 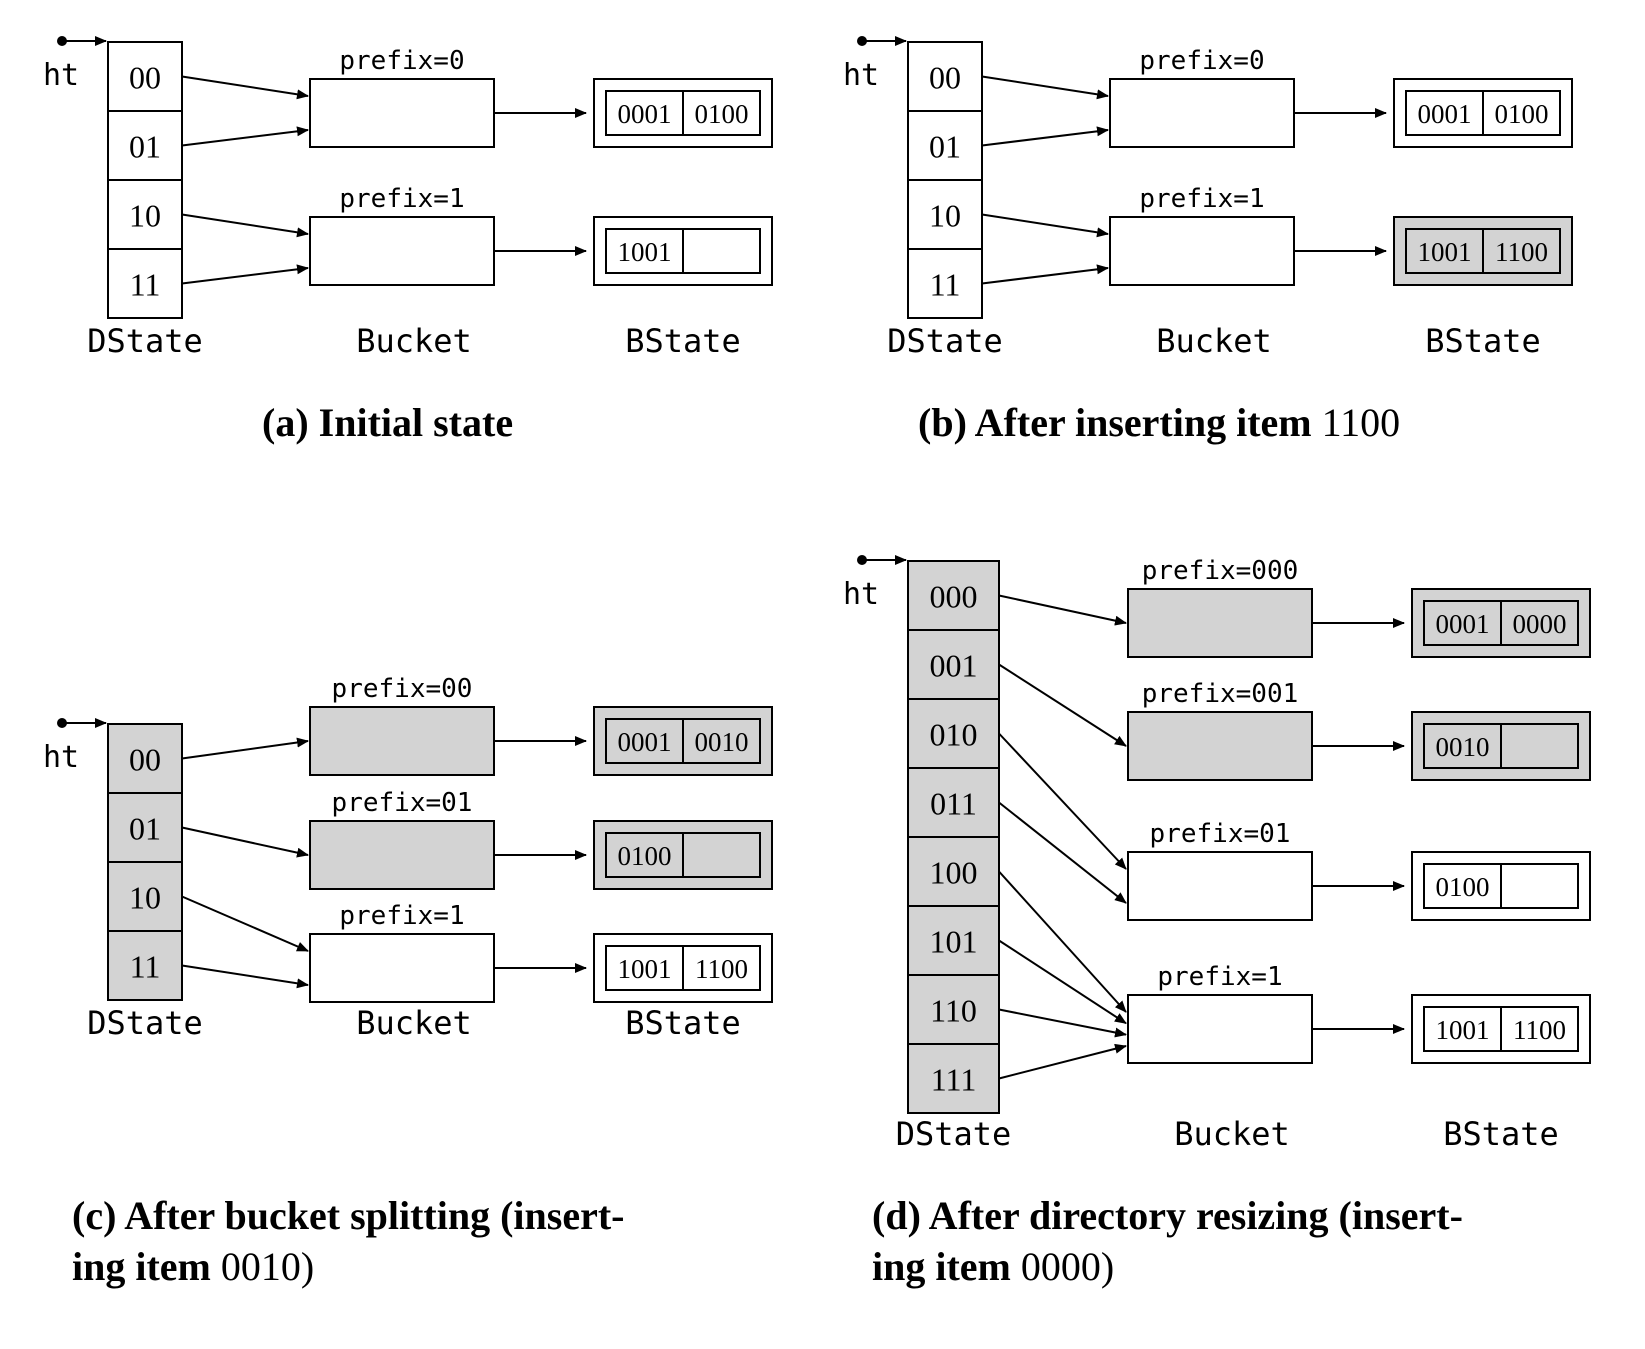 I want to click on directory-entry-label: 101, so click(x=954, y=942).